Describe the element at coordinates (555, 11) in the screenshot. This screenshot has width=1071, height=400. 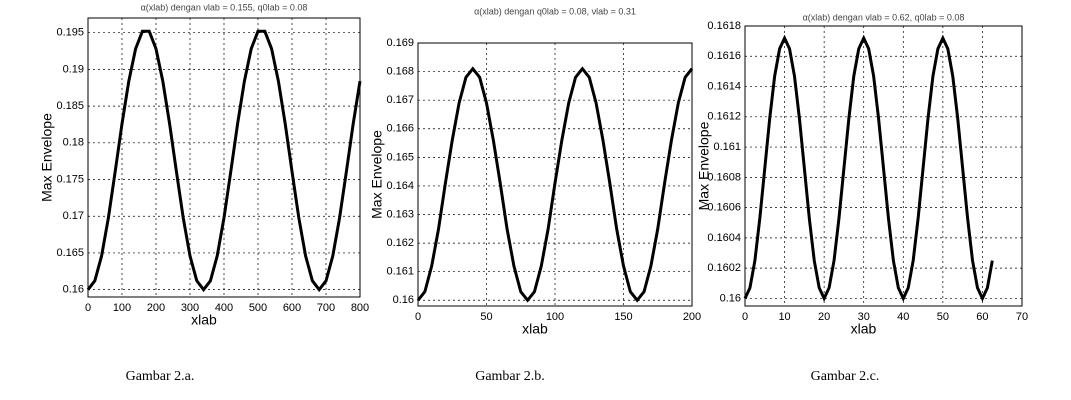
I see `chart-title: α(xlab) dengan q0lab = 0.08, νlab = 0.31` at that location.